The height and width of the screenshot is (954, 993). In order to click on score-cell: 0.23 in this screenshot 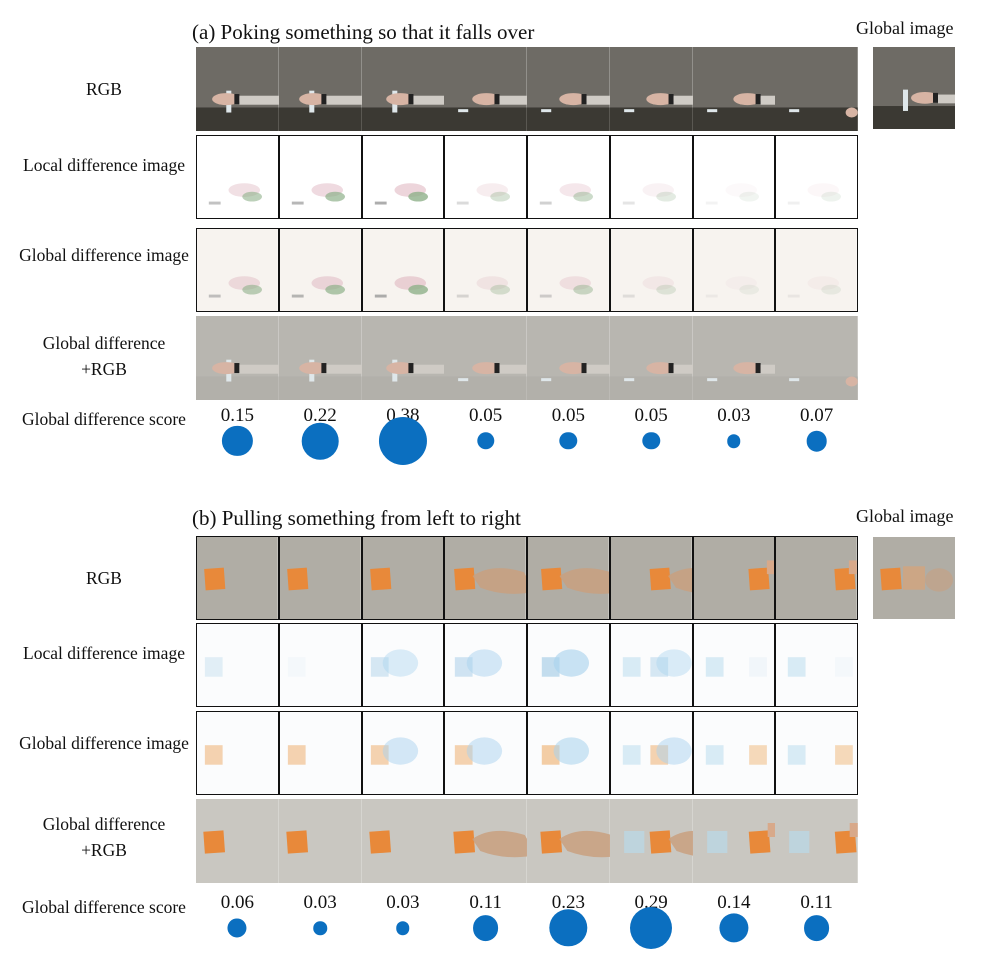, I will do `click(568, 923)`.